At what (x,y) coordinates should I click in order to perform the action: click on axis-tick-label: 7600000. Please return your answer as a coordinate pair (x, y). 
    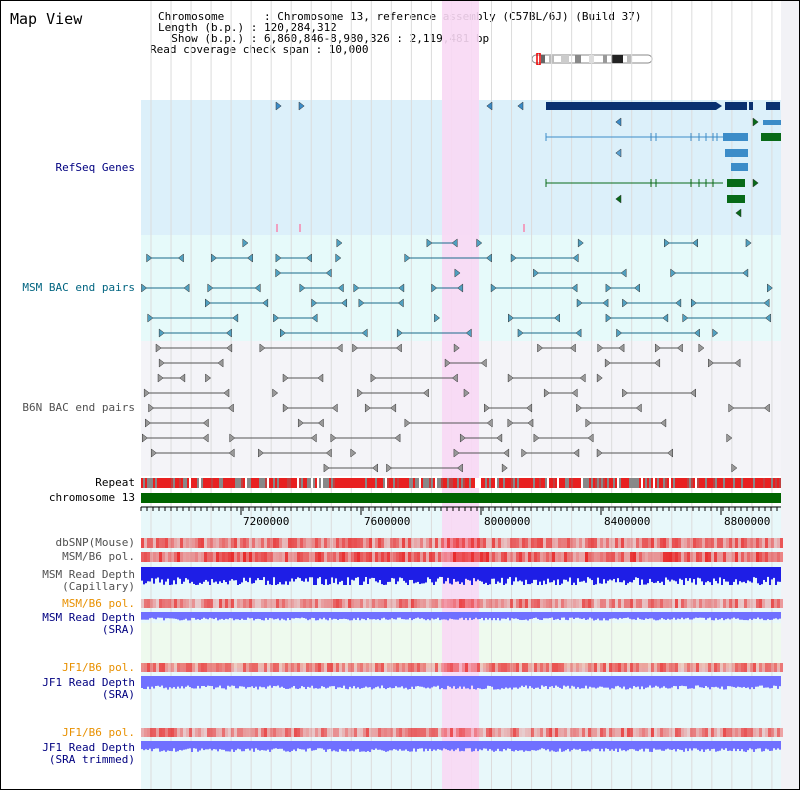
    Looking at the image, I should click on (387, 521).